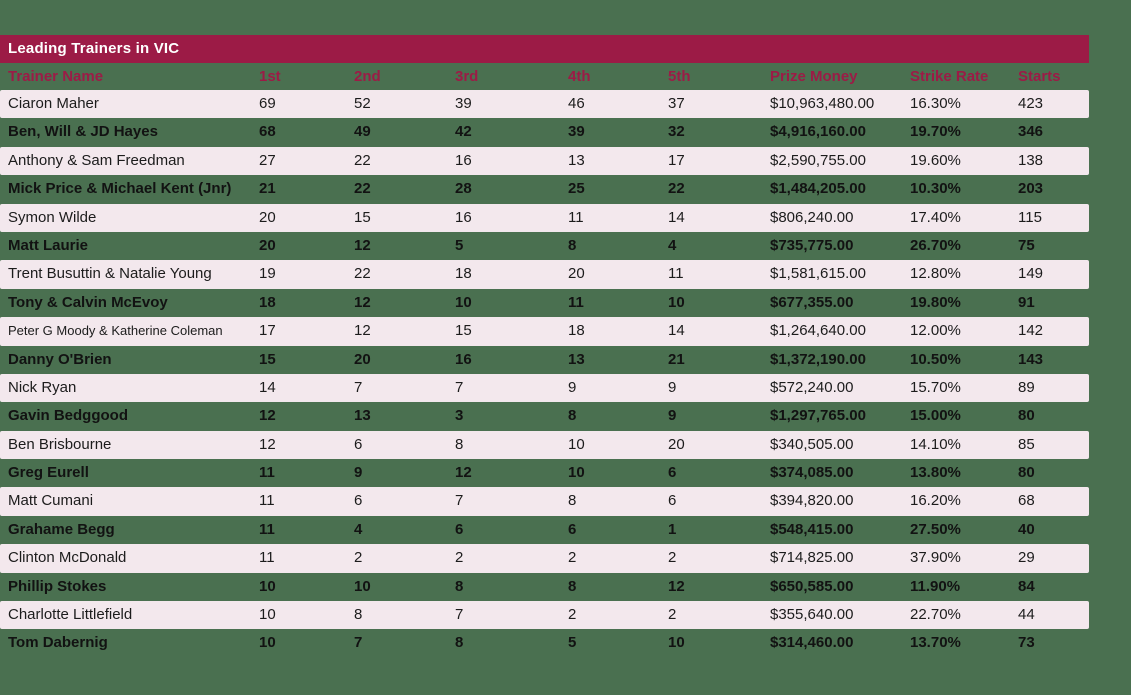 The image size is (1131, 695). Describe the element at coordinates (1031, 160) in the screenshot. I see `starts-cell: 138` at that location.